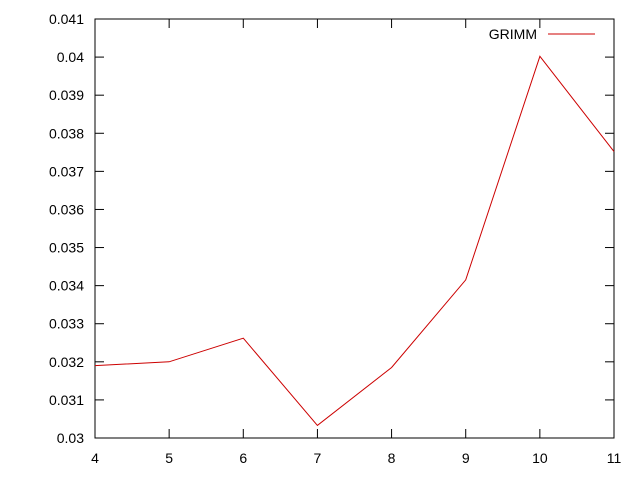 The width and height of the screenshot is (640, 480). I want to click on x-tick-label: 7, so click(318, 458).